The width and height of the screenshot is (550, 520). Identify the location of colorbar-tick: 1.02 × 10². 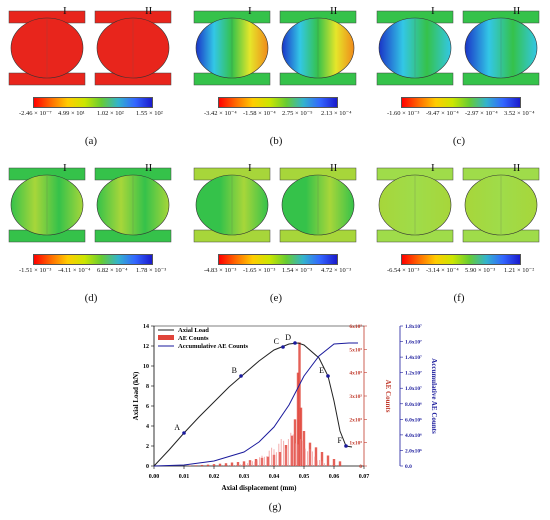
(110, 113).